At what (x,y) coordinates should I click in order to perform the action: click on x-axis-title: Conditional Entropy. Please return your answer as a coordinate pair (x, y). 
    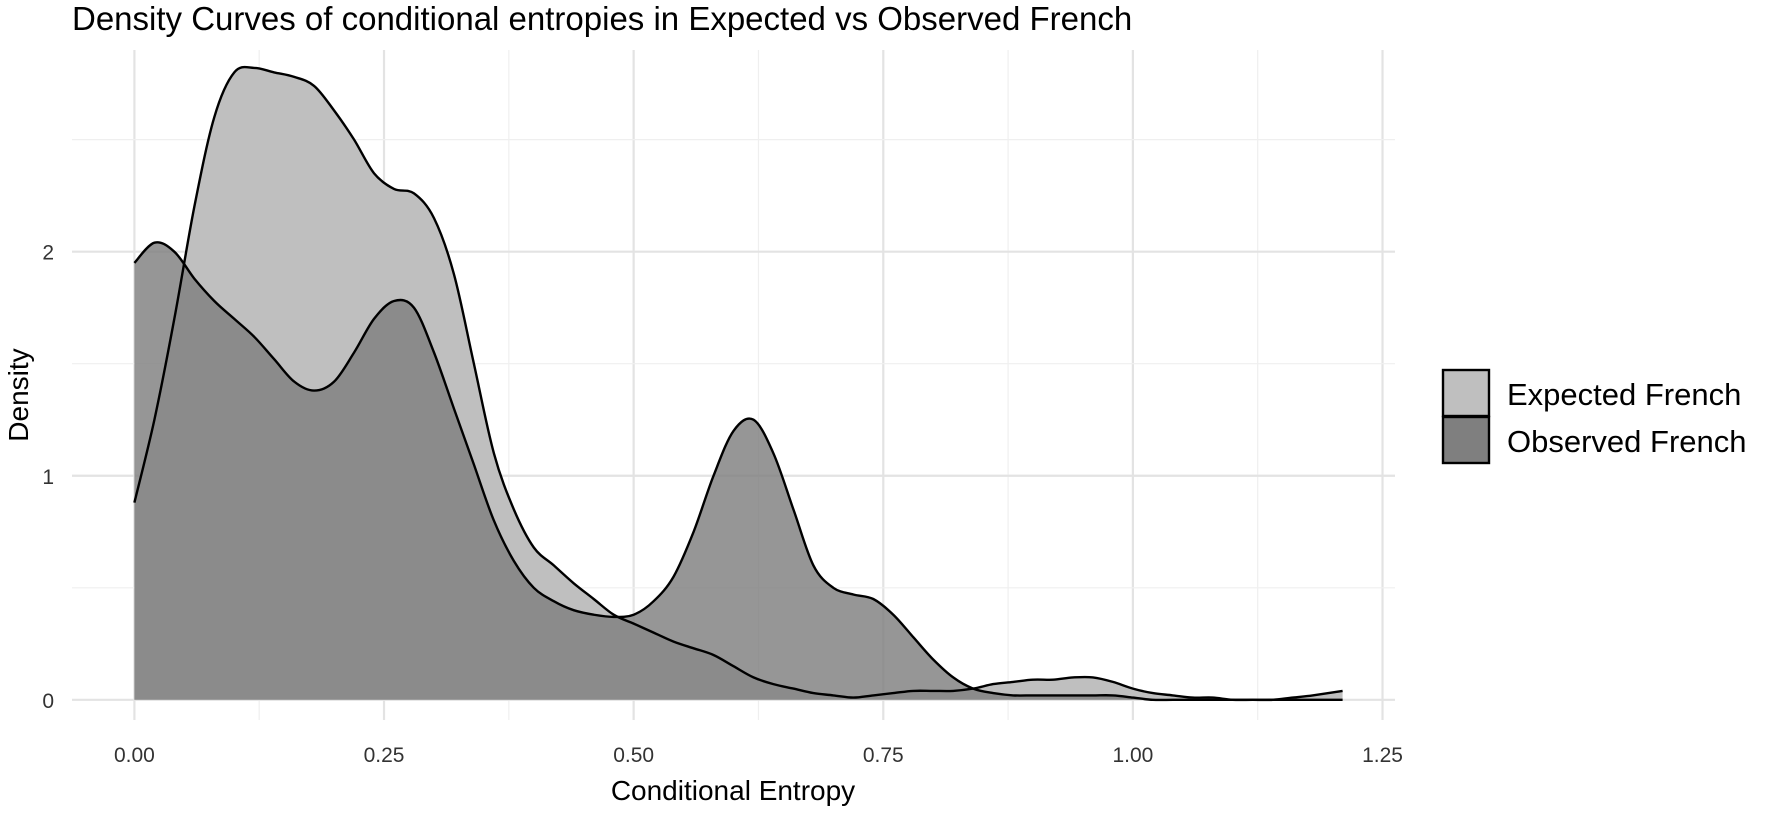
    Looking at the image, I should click on (733, 790).